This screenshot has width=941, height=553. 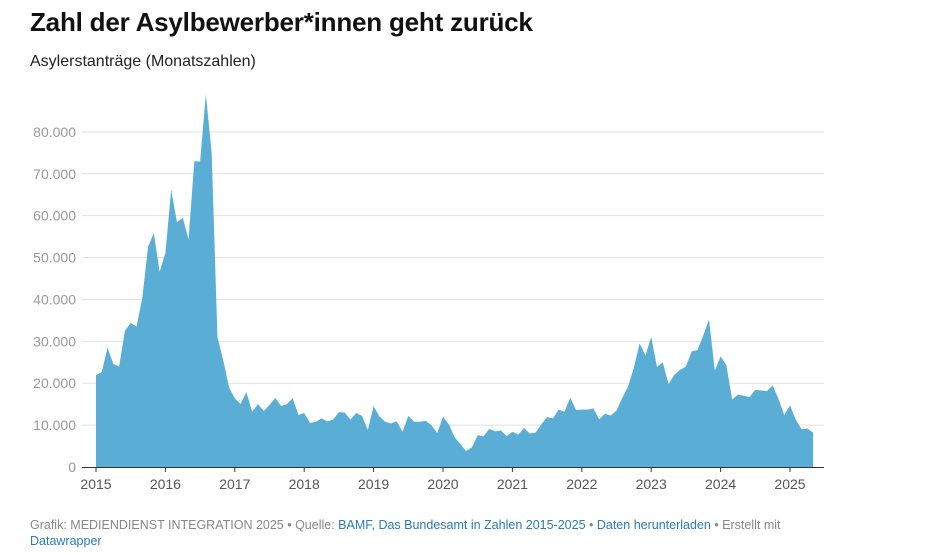 What do you see at coordinates (54, 132) in the screenshot?
I see `y-tick-label: 80.000` at bounding box center [54, 132].